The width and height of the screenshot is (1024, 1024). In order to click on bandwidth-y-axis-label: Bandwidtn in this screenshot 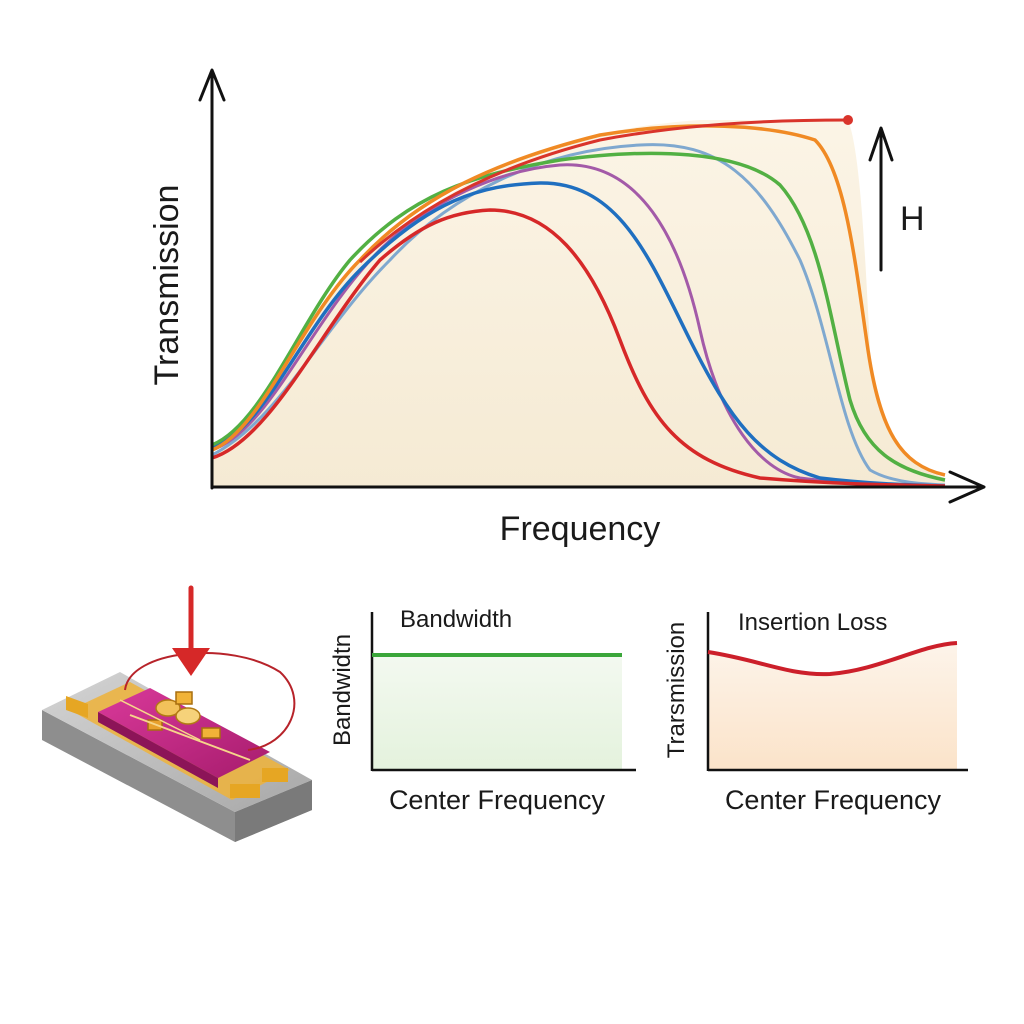, I will do `click(342, 690)`.